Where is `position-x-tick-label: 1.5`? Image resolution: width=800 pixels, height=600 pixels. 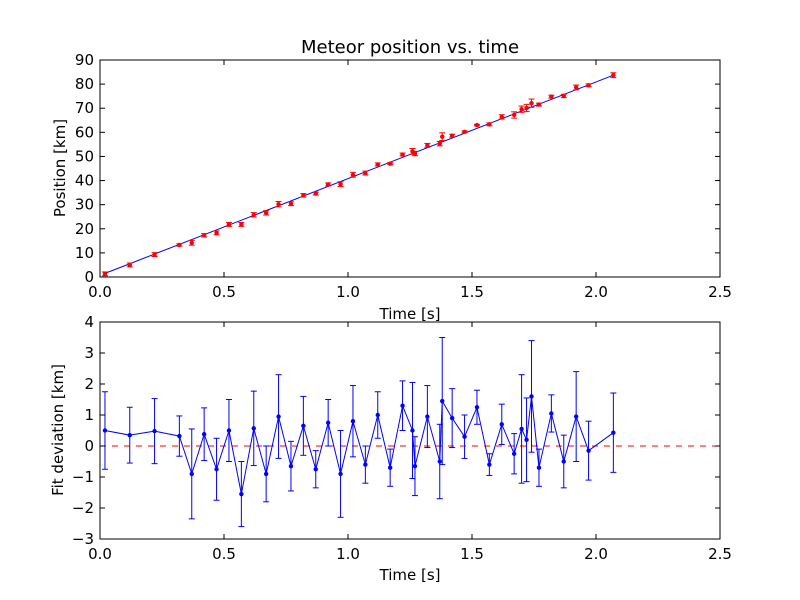 position-x-tick-label: 1.5 is located at coordinates (472, 292).